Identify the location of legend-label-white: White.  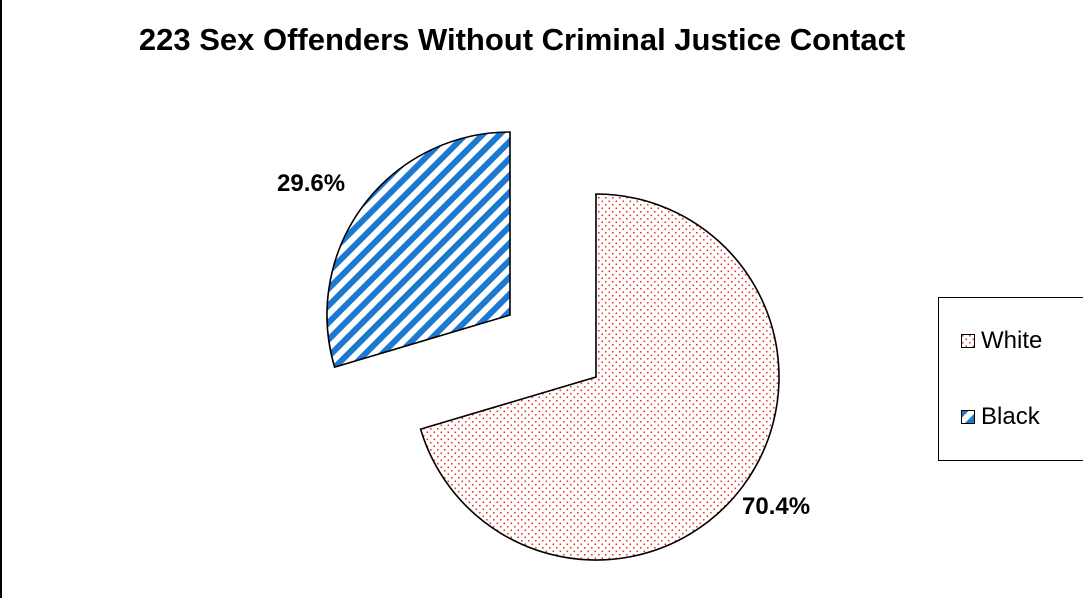
(1011, 341).